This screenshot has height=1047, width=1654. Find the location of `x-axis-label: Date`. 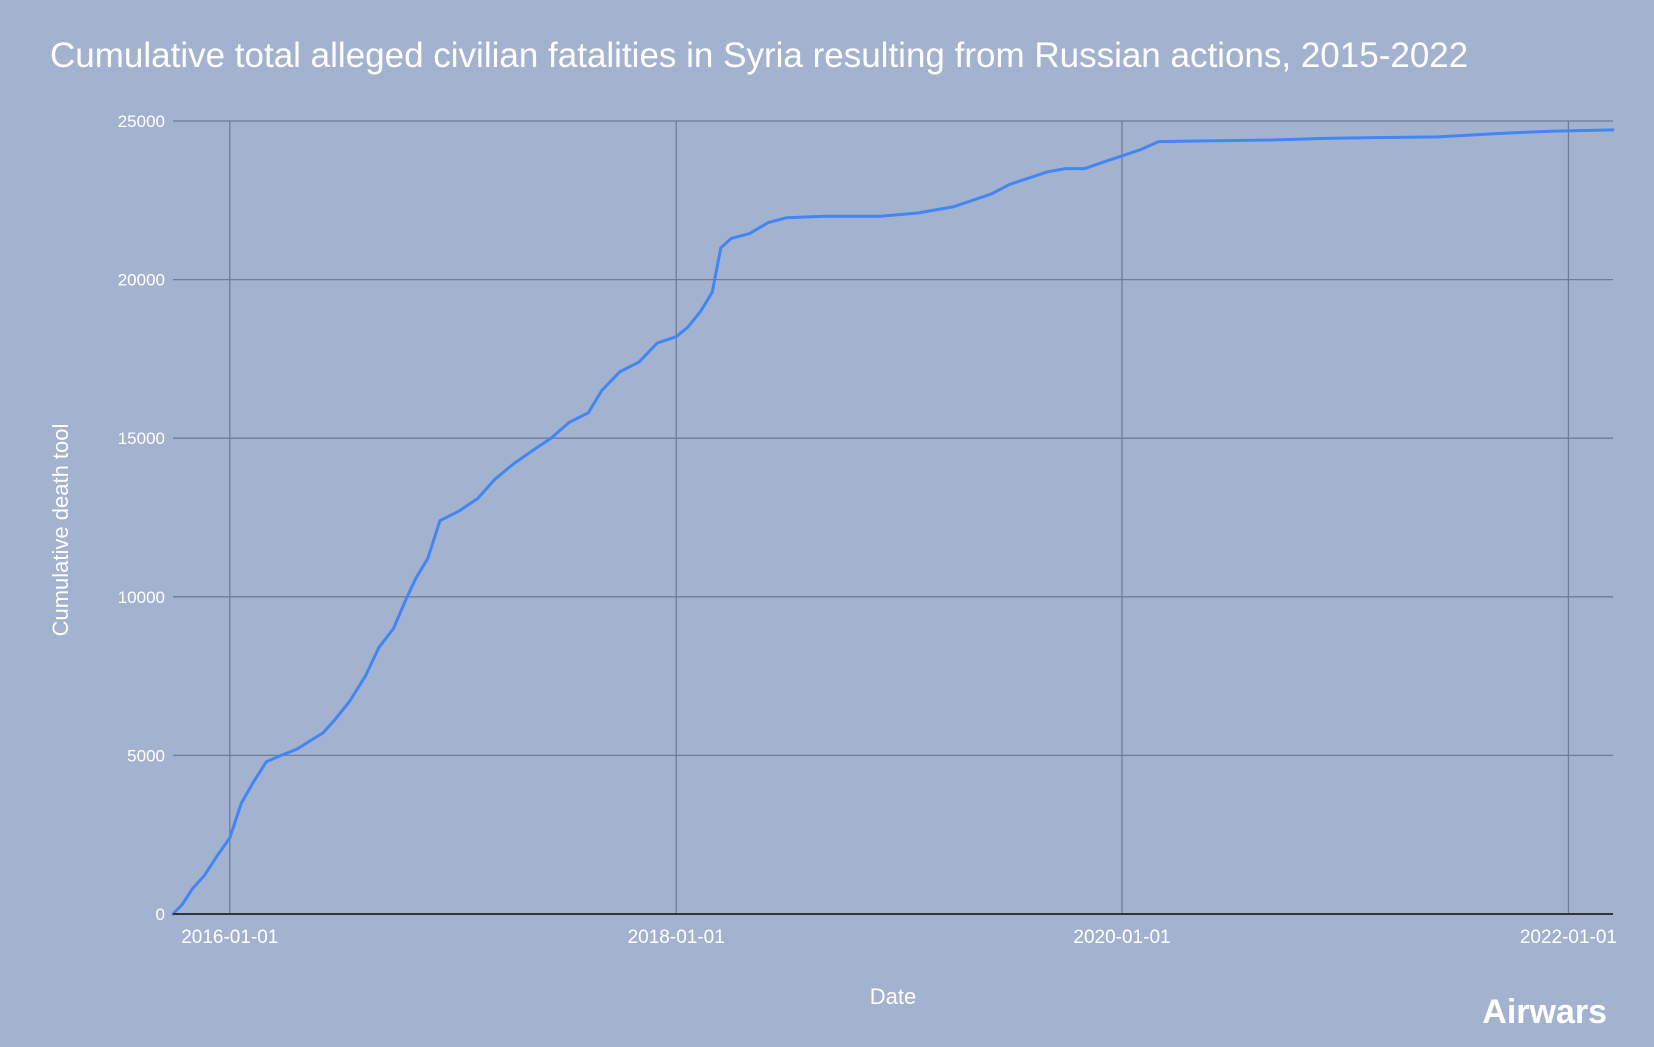

x-axis-label: Date is located at coordinates (893, 996).